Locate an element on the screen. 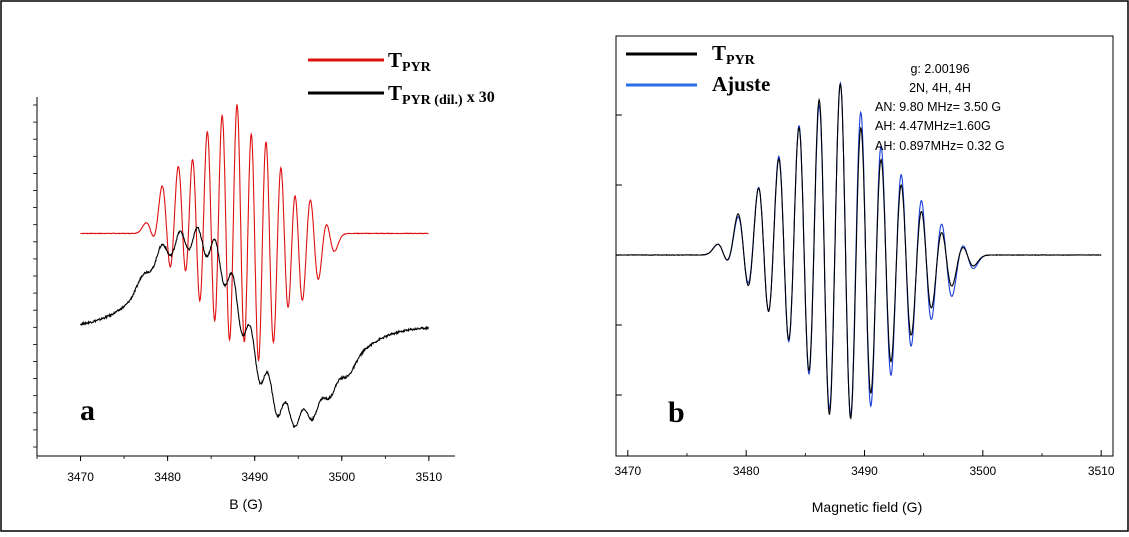 Image resolution: width=1129 pixels, height=537 pixels. annot-nuclei: 2N, 4H, 4H is located at coordinates (940, 88).